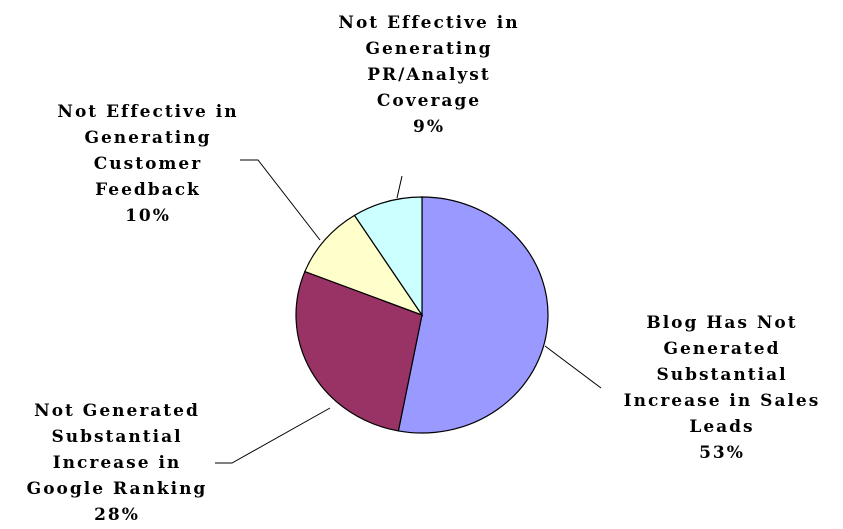 The image size is (843, 529). Describe the element at coordinates (428, 75) in the screenshot. I see `slice-4-label-line: PR/Analyst` at that location.